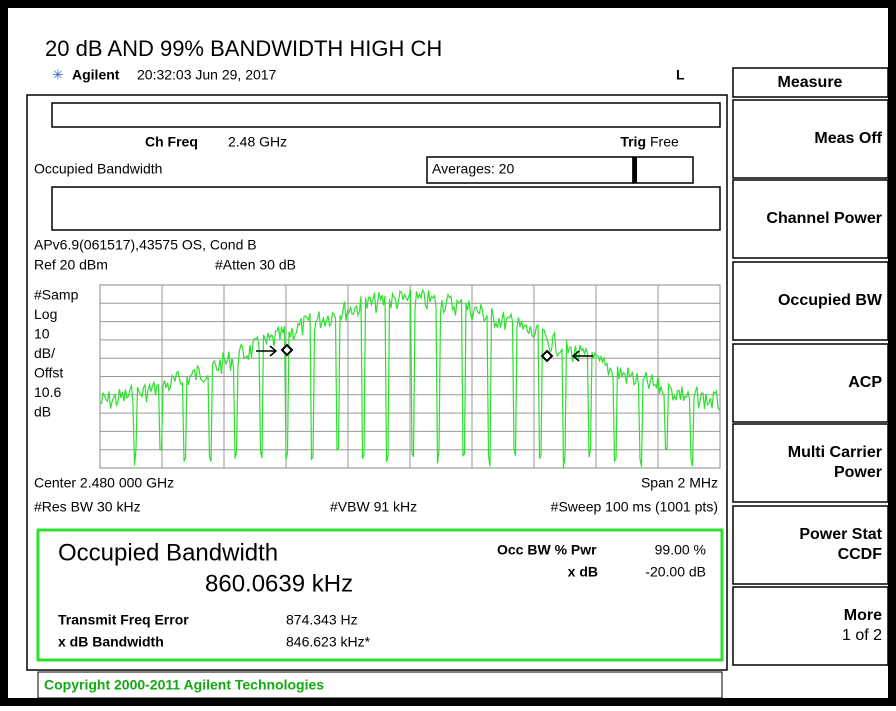  What do you see at coordinates (473, 169) in the screenshot?
I see `averages: Averages: 20` at bounding box center [473, 169].